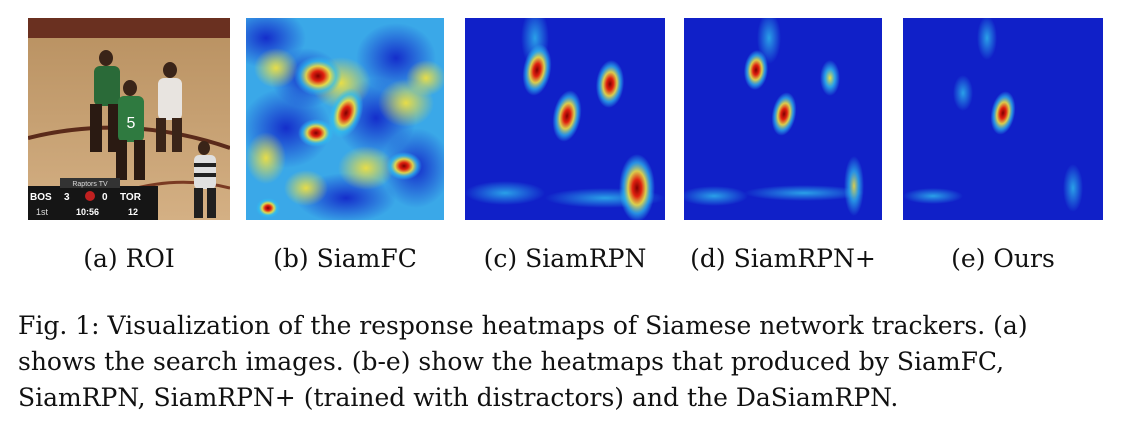 The image size is (1142, 428). I want to click on sublabel-e: (e) Ours, so click(1003, 258).